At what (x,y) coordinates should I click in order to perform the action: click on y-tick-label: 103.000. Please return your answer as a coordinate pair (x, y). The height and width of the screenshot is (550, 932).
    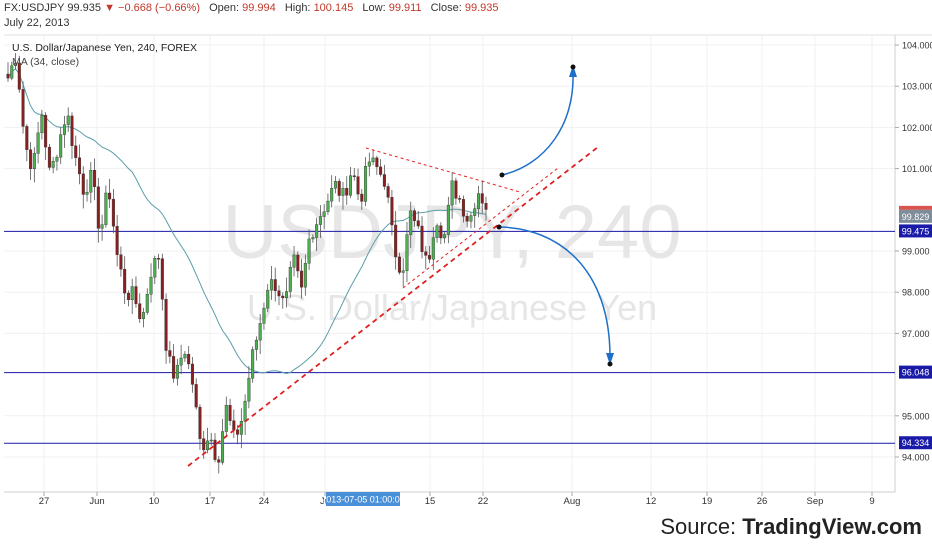
    Looking at the image, I should click on (917, 87).